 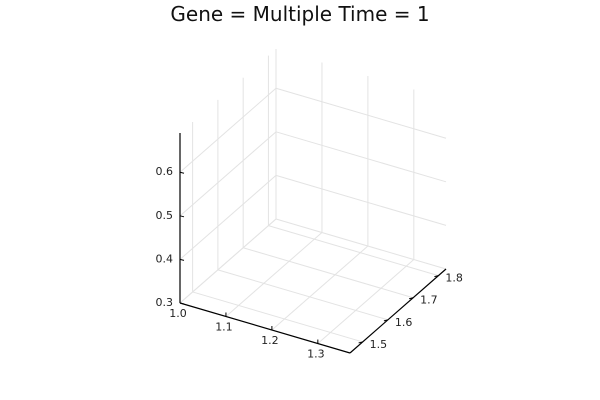 What do you see at coordinates (178, 313) in the screenshot?
I see `x-tick-label: 1.0` at bounding box center [178, 313].